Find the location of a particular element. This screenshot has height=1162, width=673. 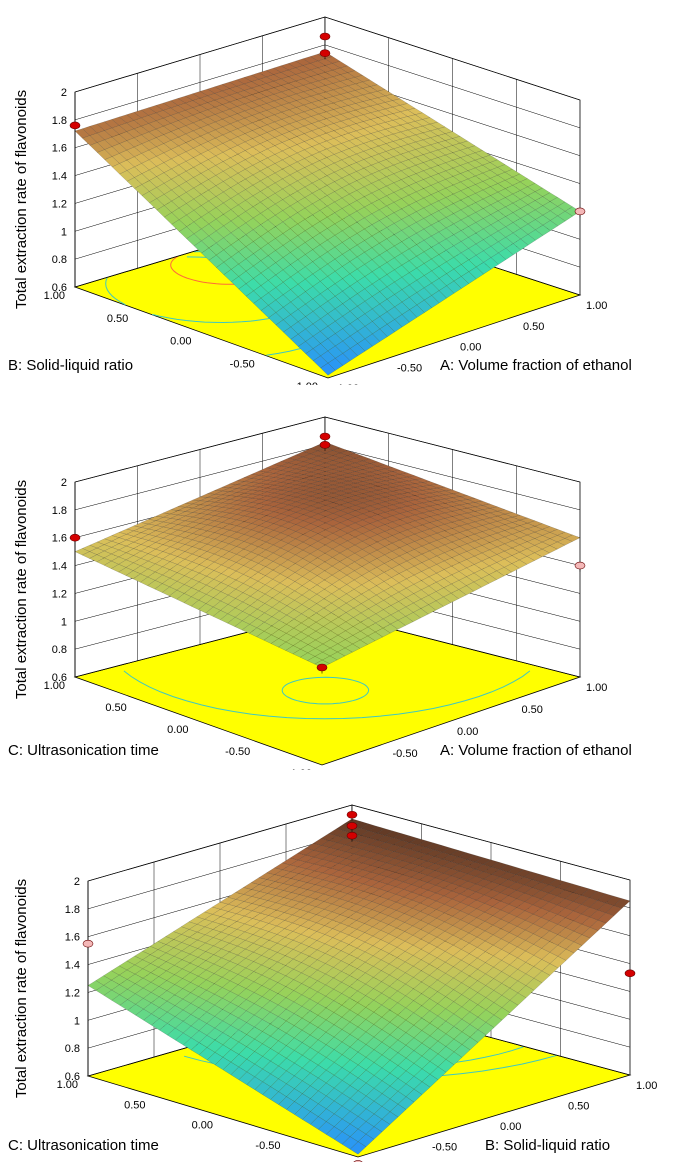

response-surface is located at coordinates (327, 554).